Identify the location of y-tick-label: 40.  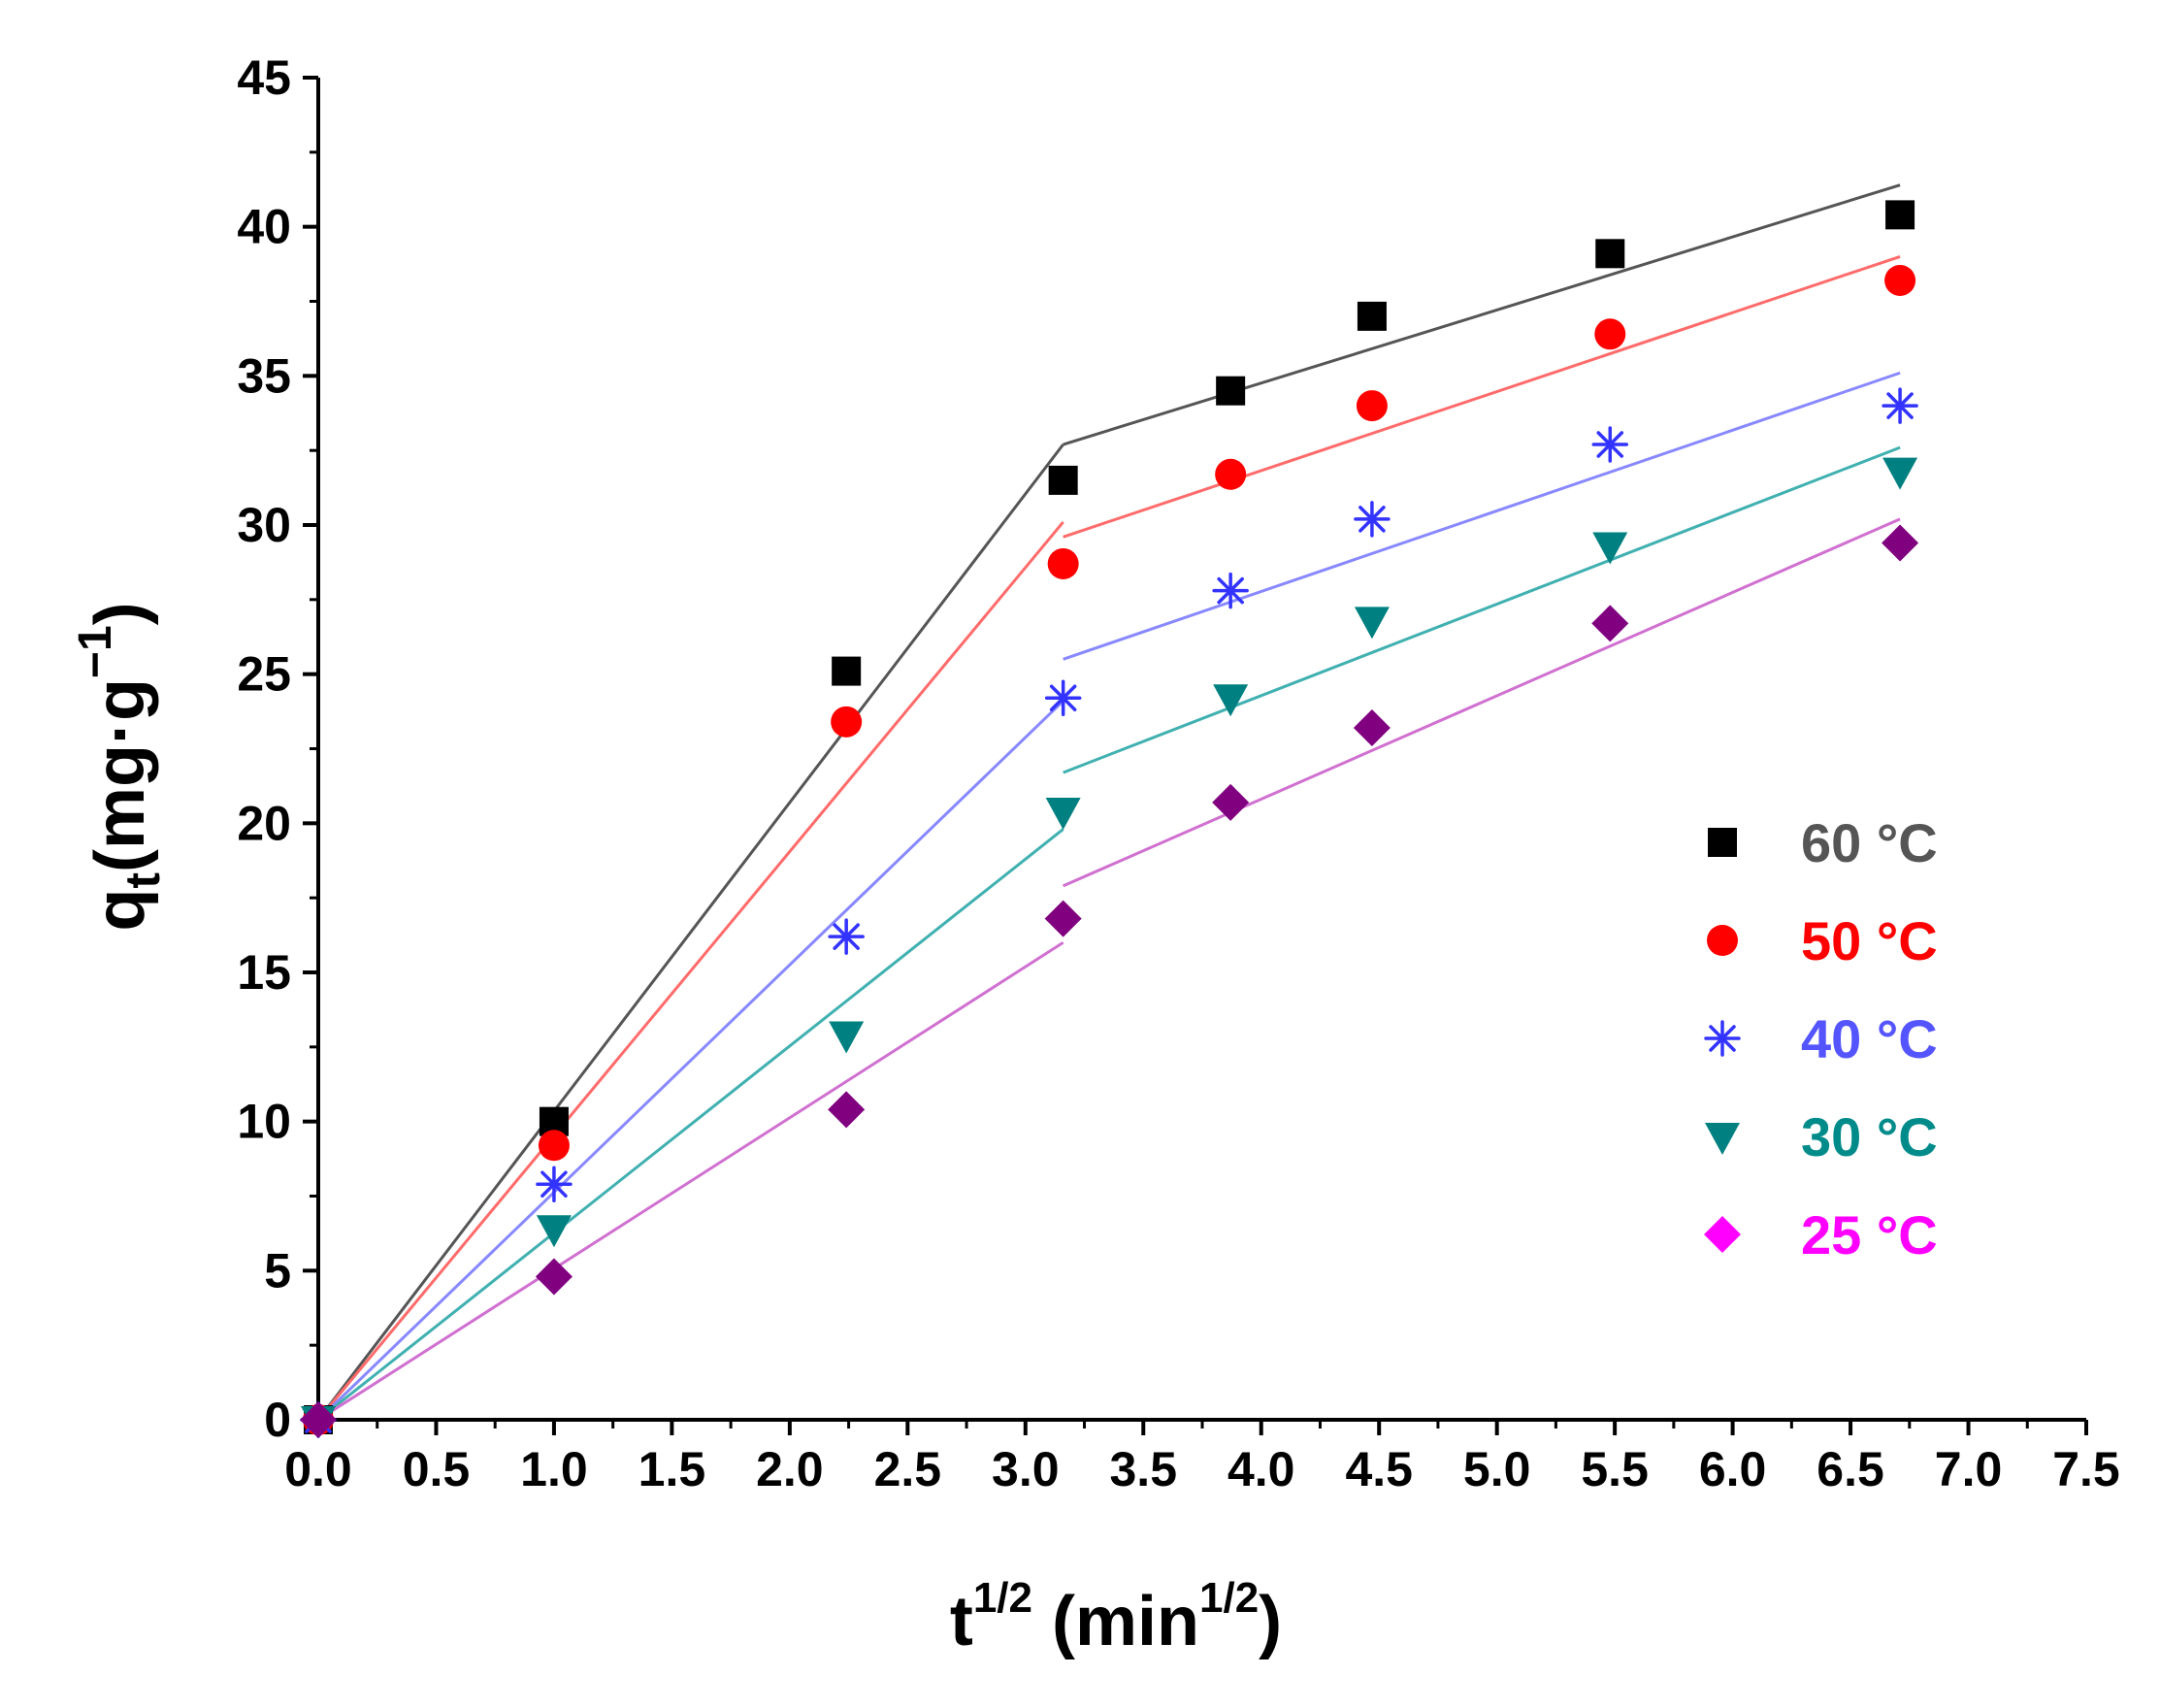
(264, 227).